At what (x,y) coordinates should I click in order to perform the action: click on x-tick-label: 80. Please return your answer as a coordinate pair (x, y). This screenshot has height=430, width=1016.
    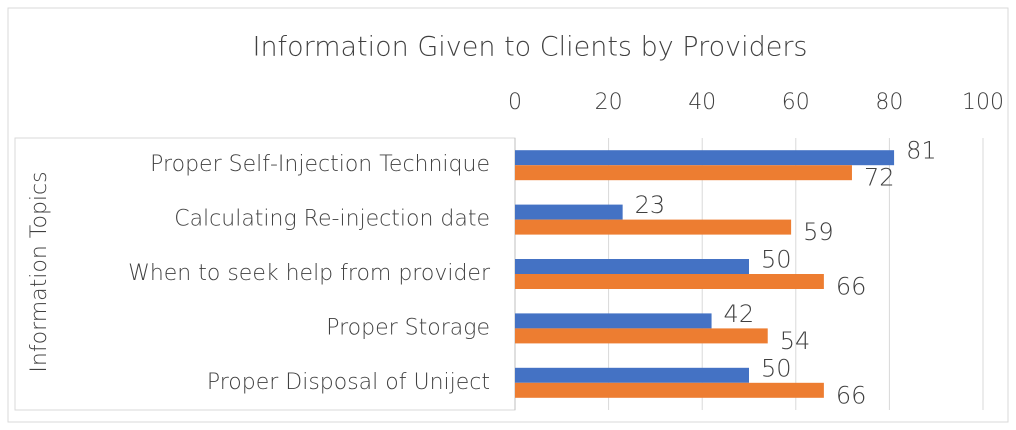
    Looking at the image, I should click on (889, 102).